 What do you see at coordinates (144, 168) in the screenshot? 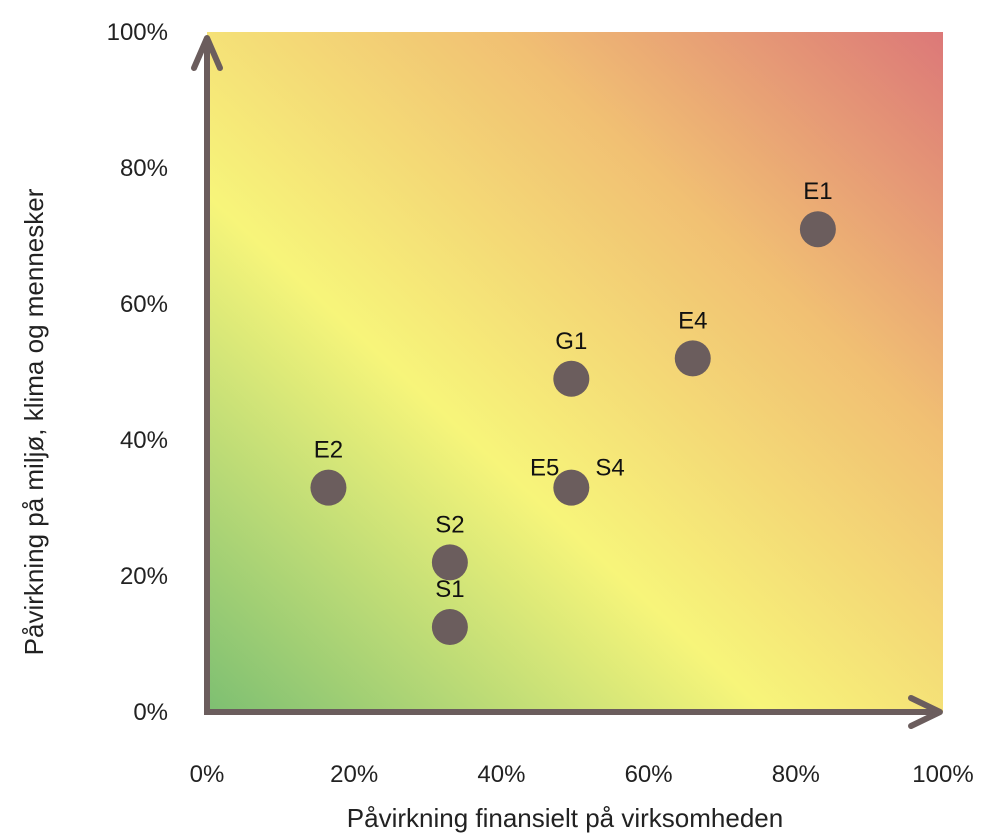
I see `y-tick-label: 80%` at bounding box center [144, 168].